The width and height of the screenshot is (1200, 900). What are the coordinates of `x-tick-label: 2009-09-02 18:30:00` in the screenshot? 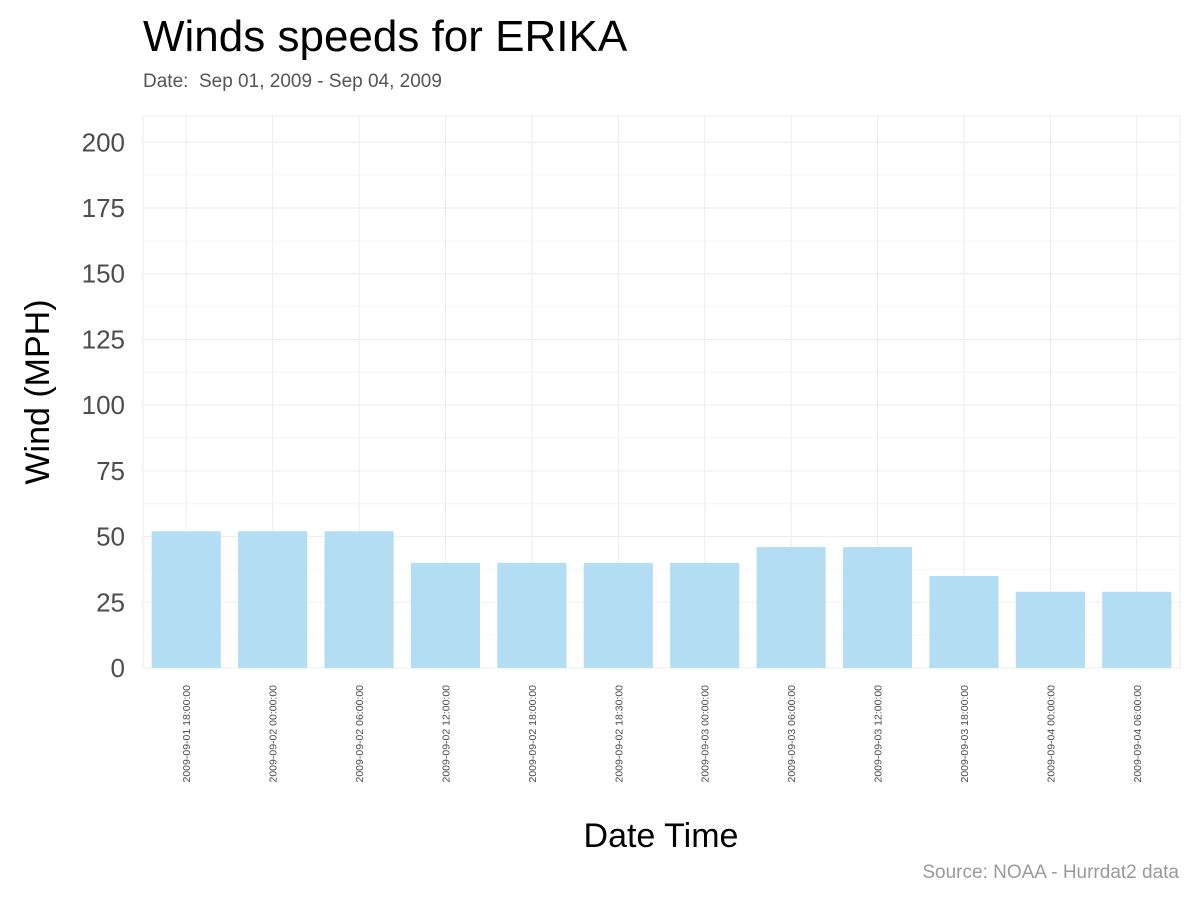 It's located at (619, 734).